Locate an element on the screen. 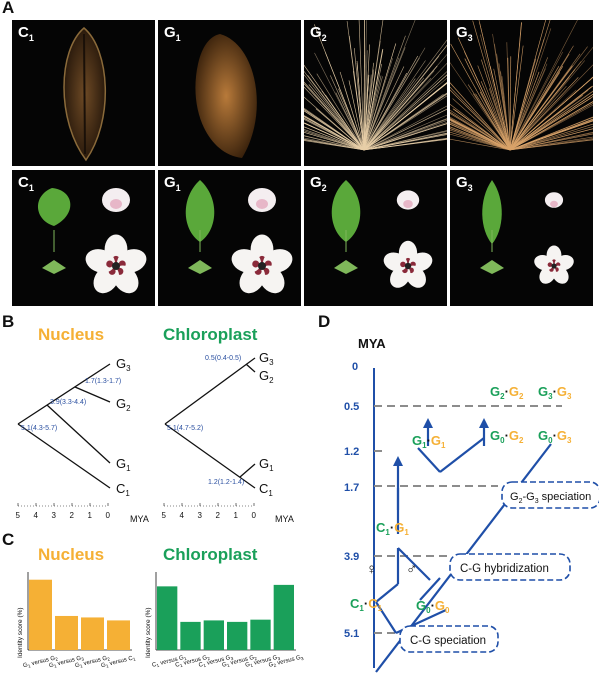 The image size is (599, 684). panel-c-letter: C is located at coordinates (8, 539).